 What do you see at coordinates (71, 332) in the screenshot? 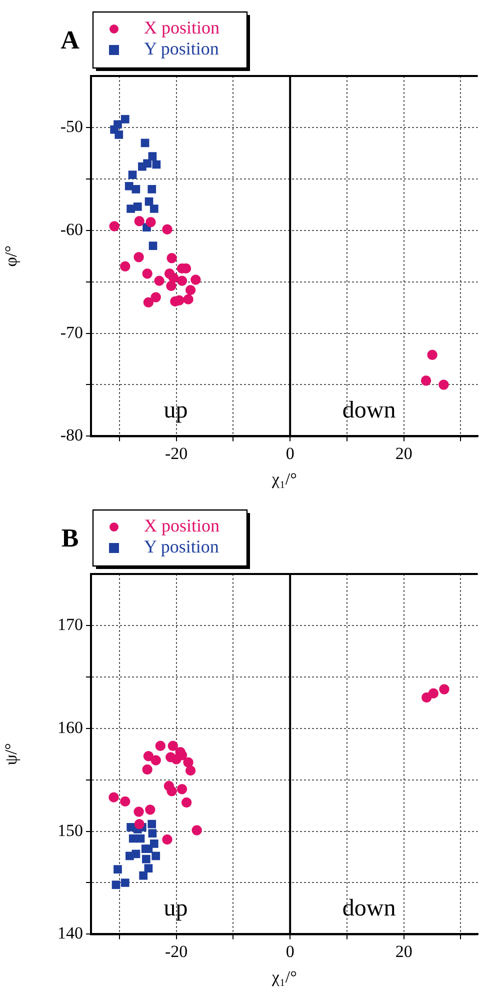
I see `y-tick-label: -70` at bounding box center [71, 332].